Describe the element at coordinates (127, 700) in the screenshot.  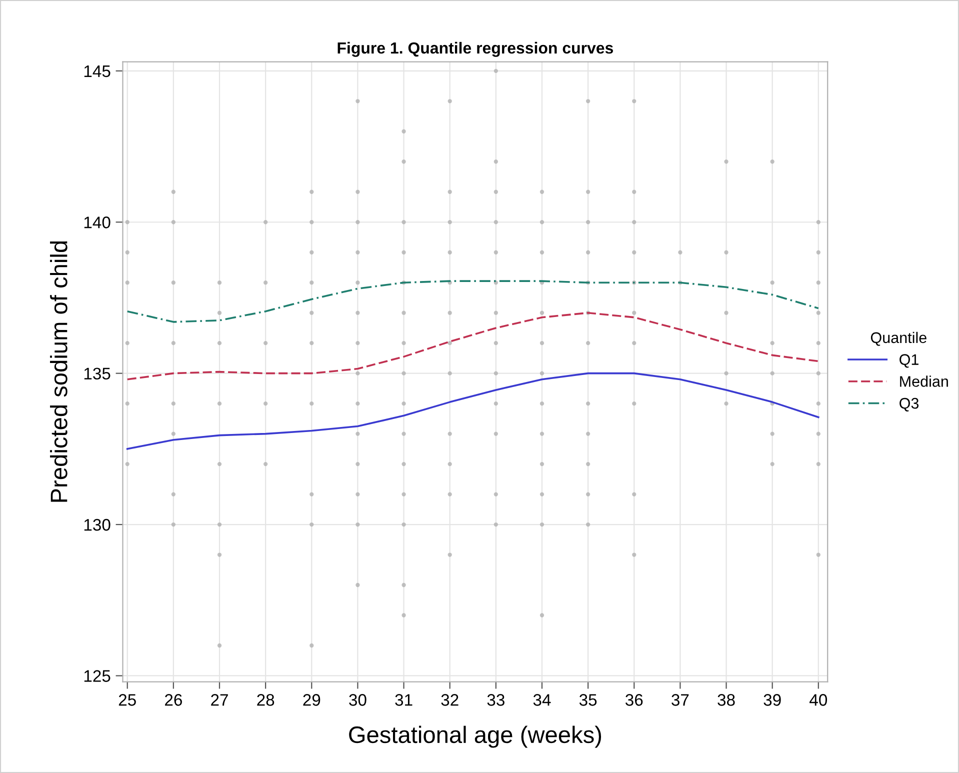
I see `x-tick-label: 25` at that location.